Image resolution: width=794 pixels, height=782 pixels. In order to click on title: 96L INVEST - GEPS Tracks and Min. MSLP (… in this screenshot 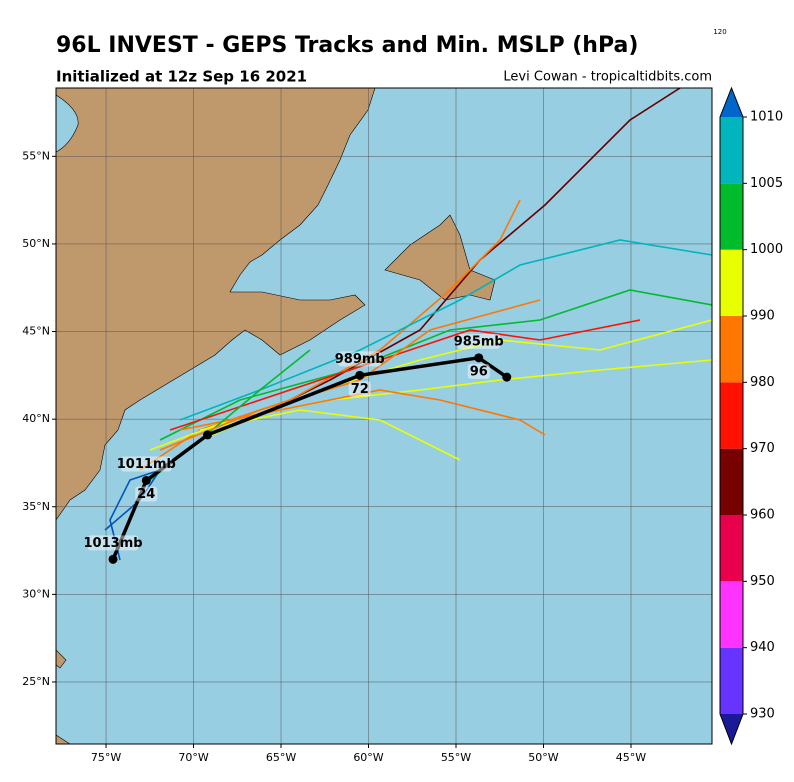, I will do `click(347, 45)`.